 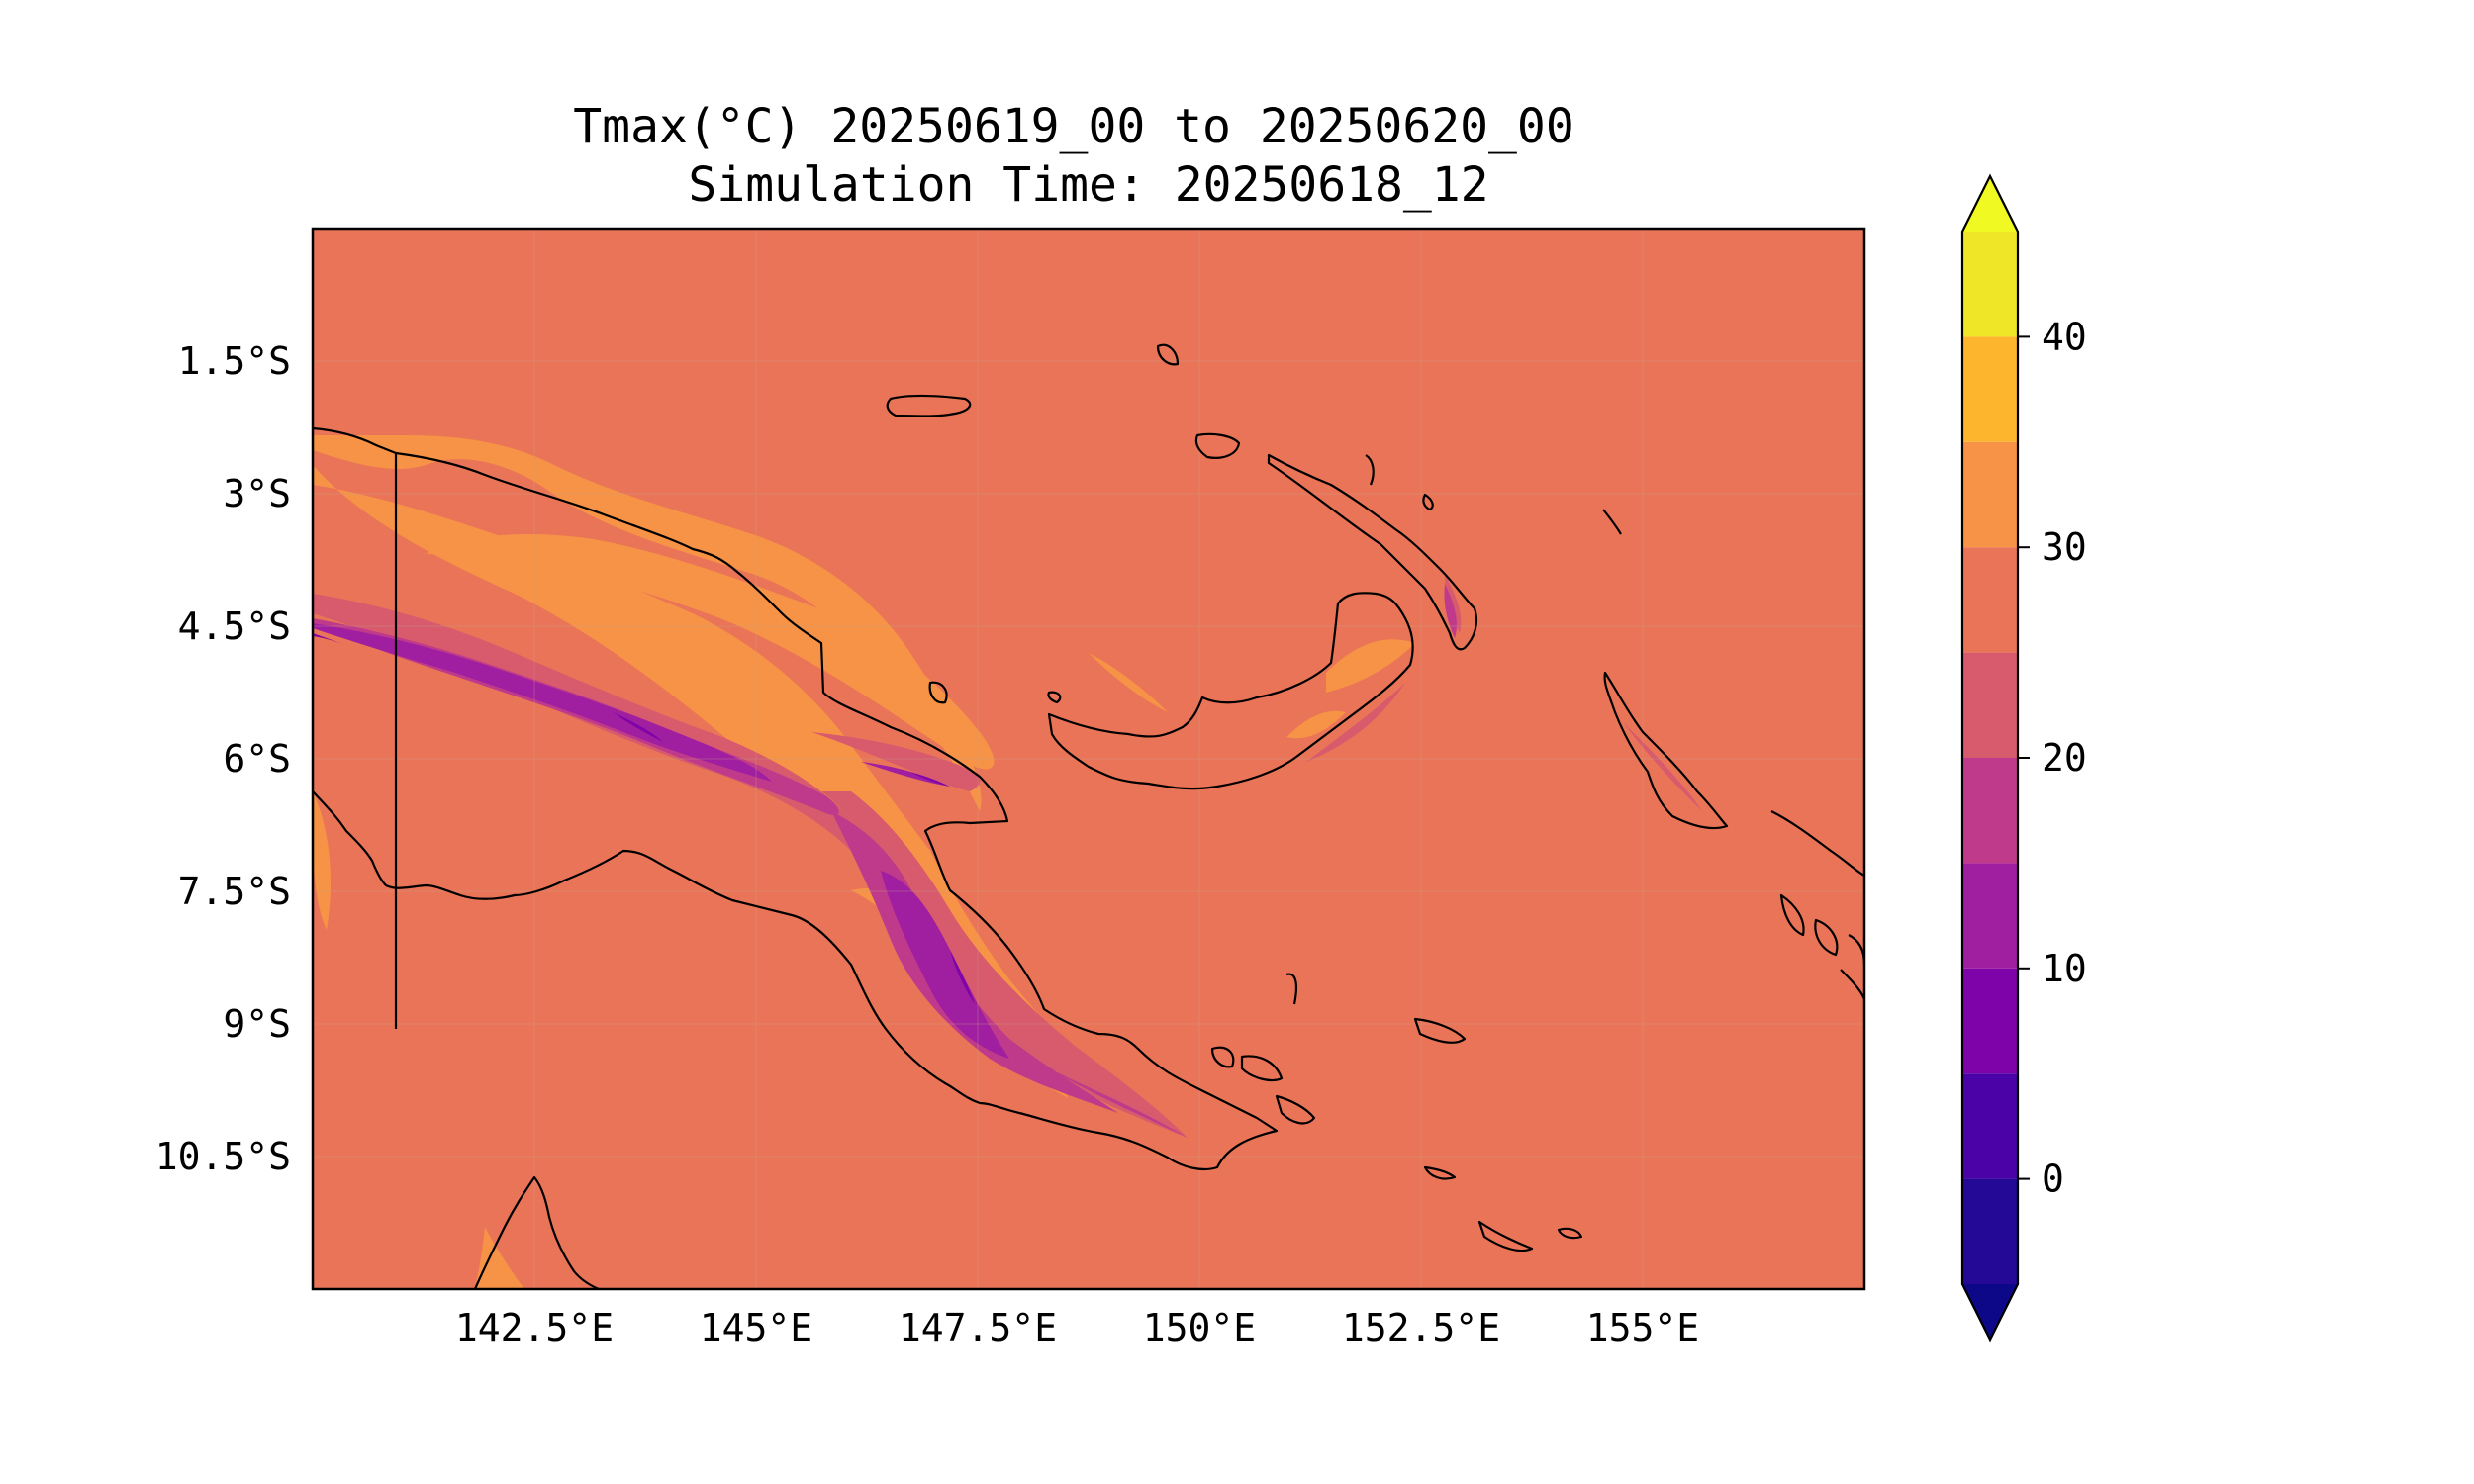 I want to click on y-tick-label: 10.5°S, so click(x=223, y=1156).